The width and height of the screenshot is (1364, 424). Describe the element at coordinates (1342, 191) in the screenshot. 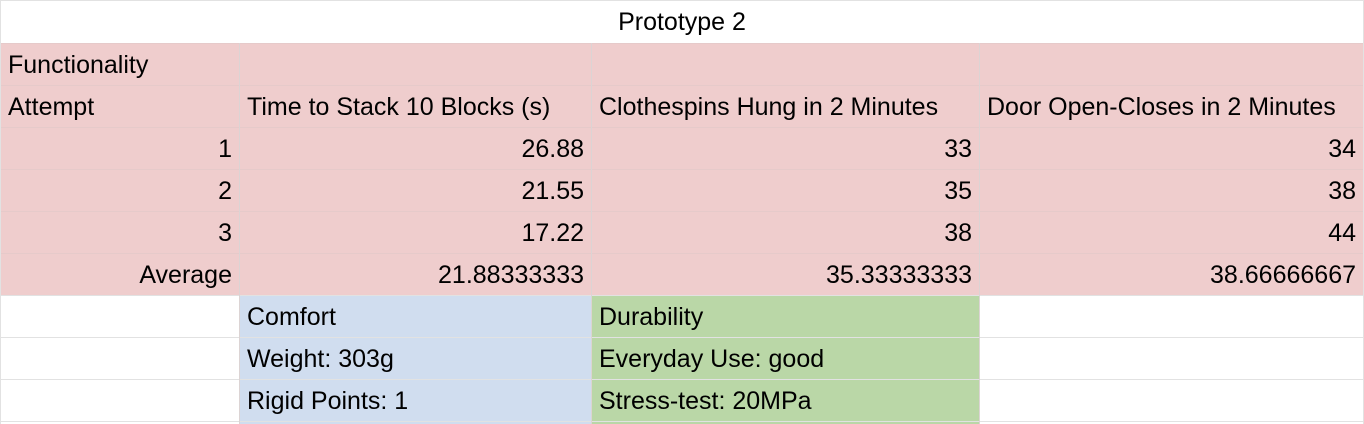

I see `table-cell-door: 38` at that location.